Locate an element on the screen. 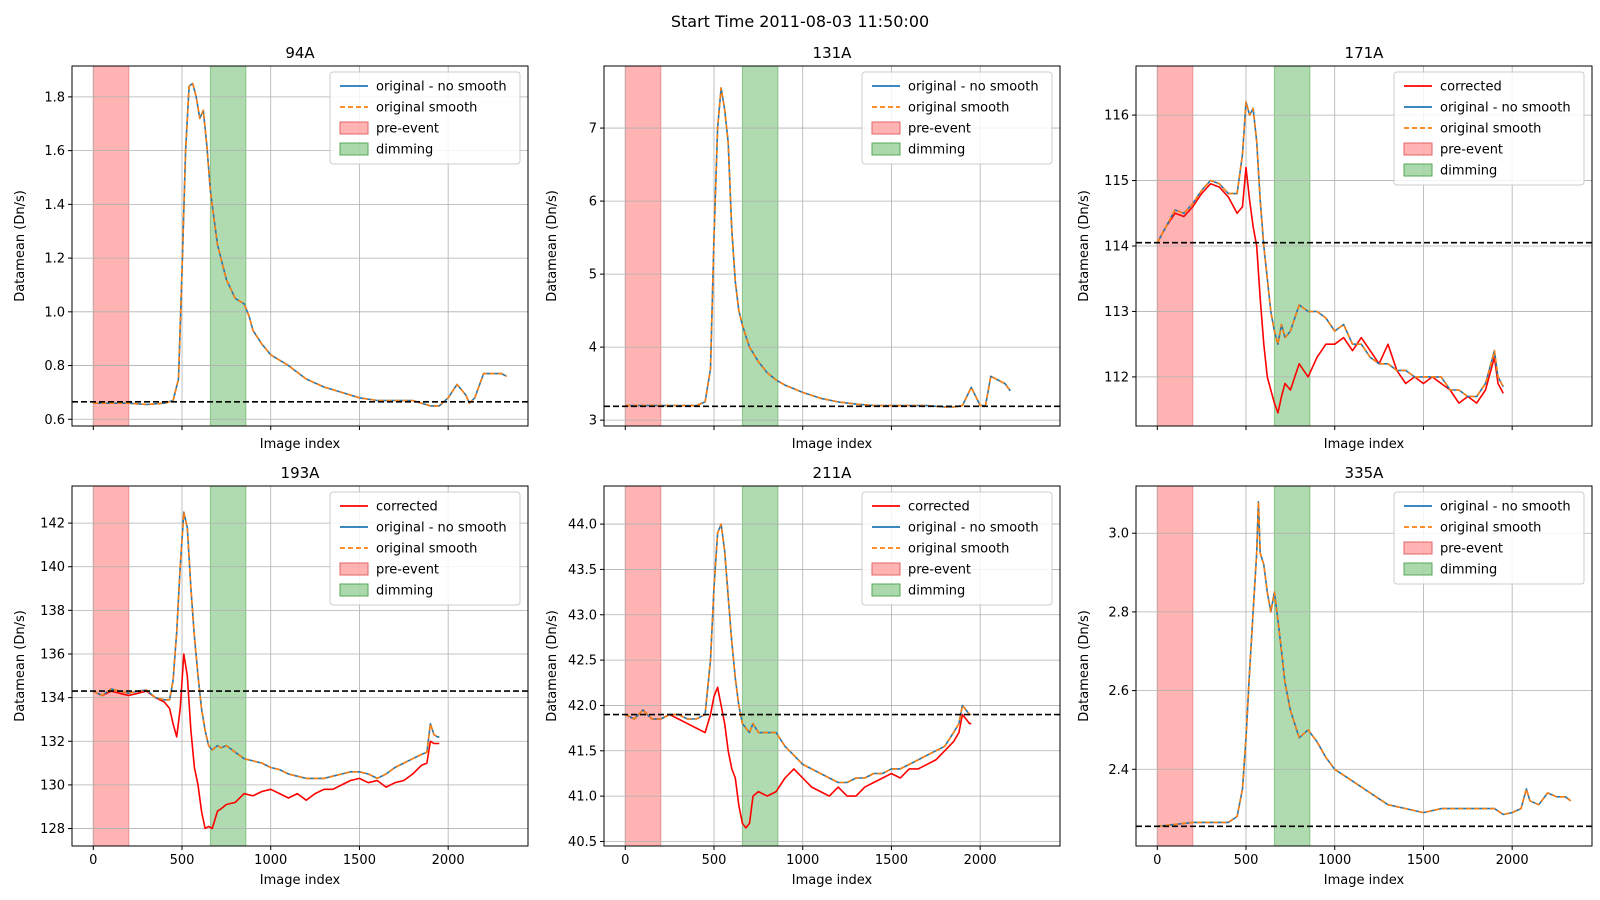 The image size is (1600, 900). y-tick-label: 43.0 is located at coordinates (582, 615).